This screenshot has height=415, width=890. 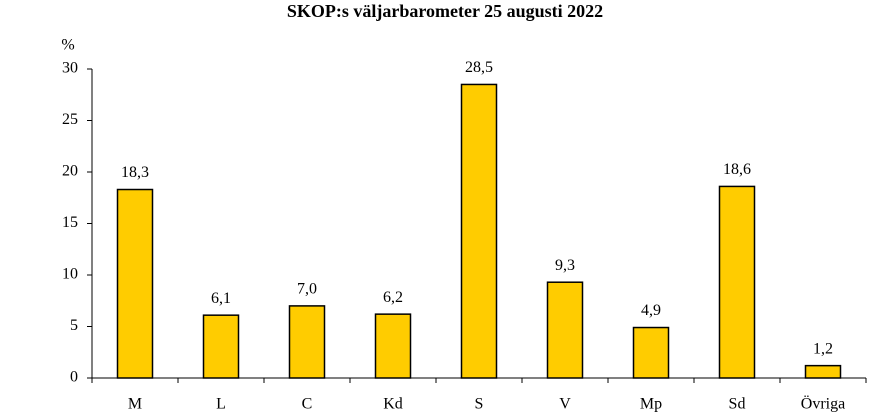 I want to click on x-tick-label: L, so click(x=221, y=404).